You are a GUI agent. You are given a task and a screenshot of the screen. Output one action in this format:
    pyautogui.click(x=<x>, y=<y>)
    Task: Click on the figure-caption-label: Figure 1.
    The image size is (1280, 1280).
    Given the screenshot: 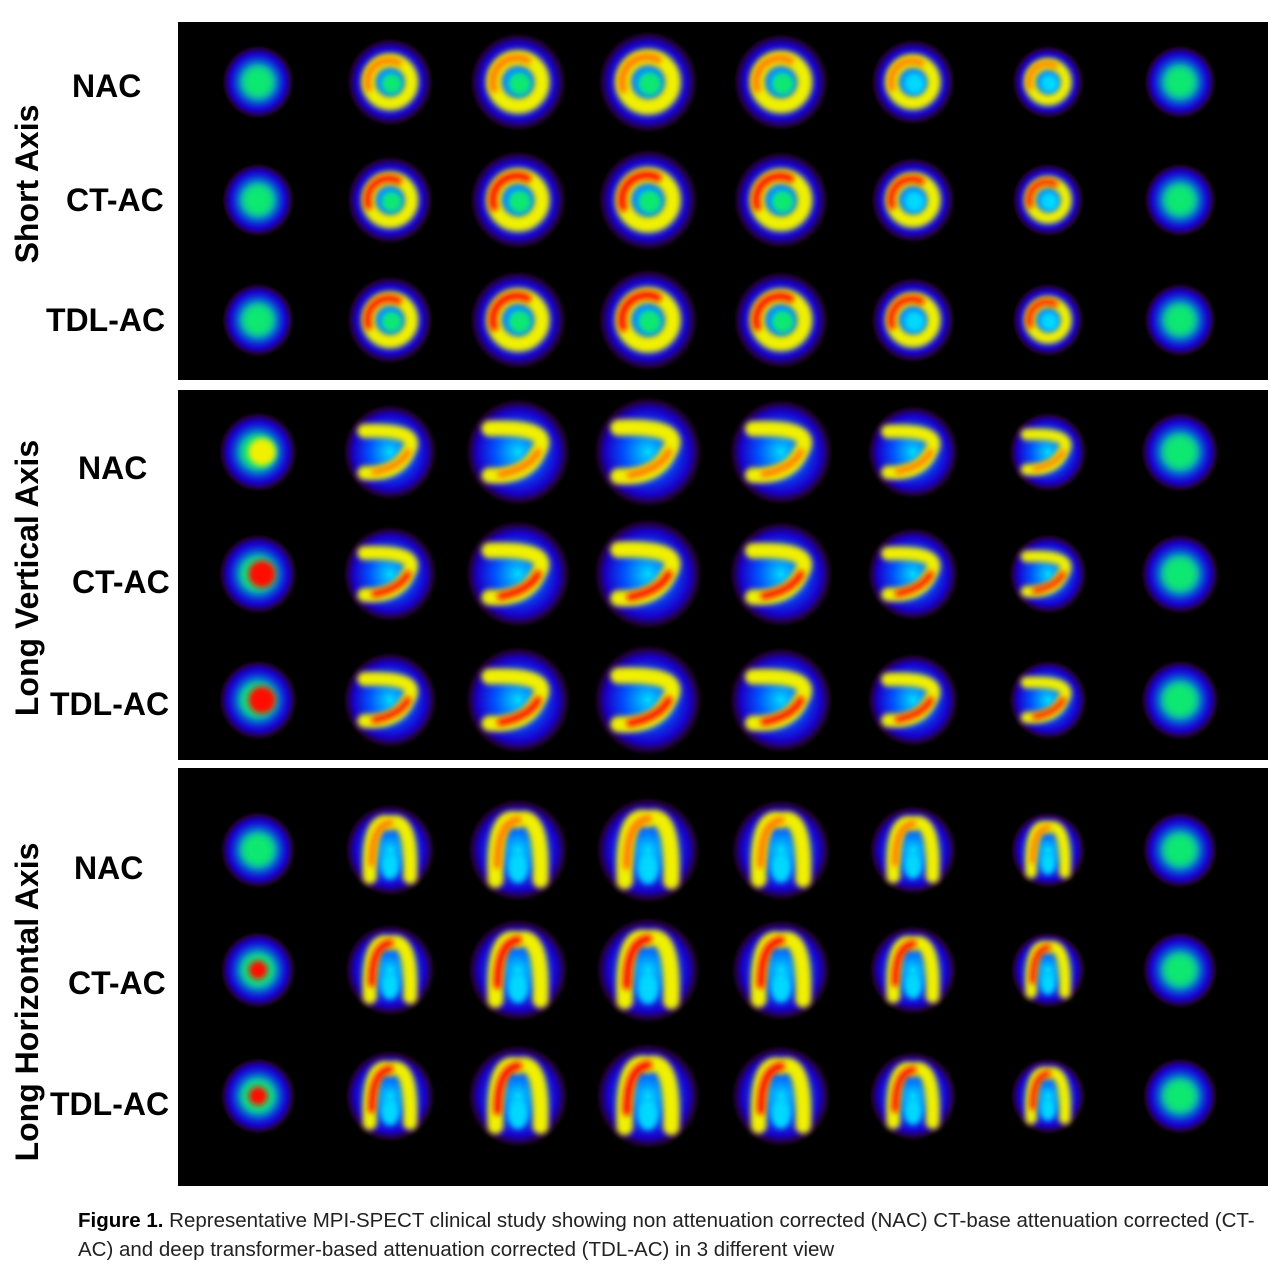 What is the action you would take?
    pyautogui.click(x=121, y=1220)
    